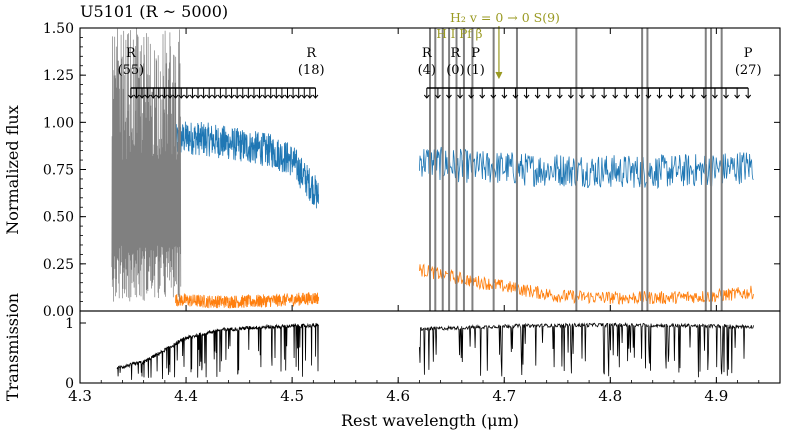  Describe the element at coordinates (58, 29) in the screenshot. I see `top-y-tick-label: 1.50` at that location.